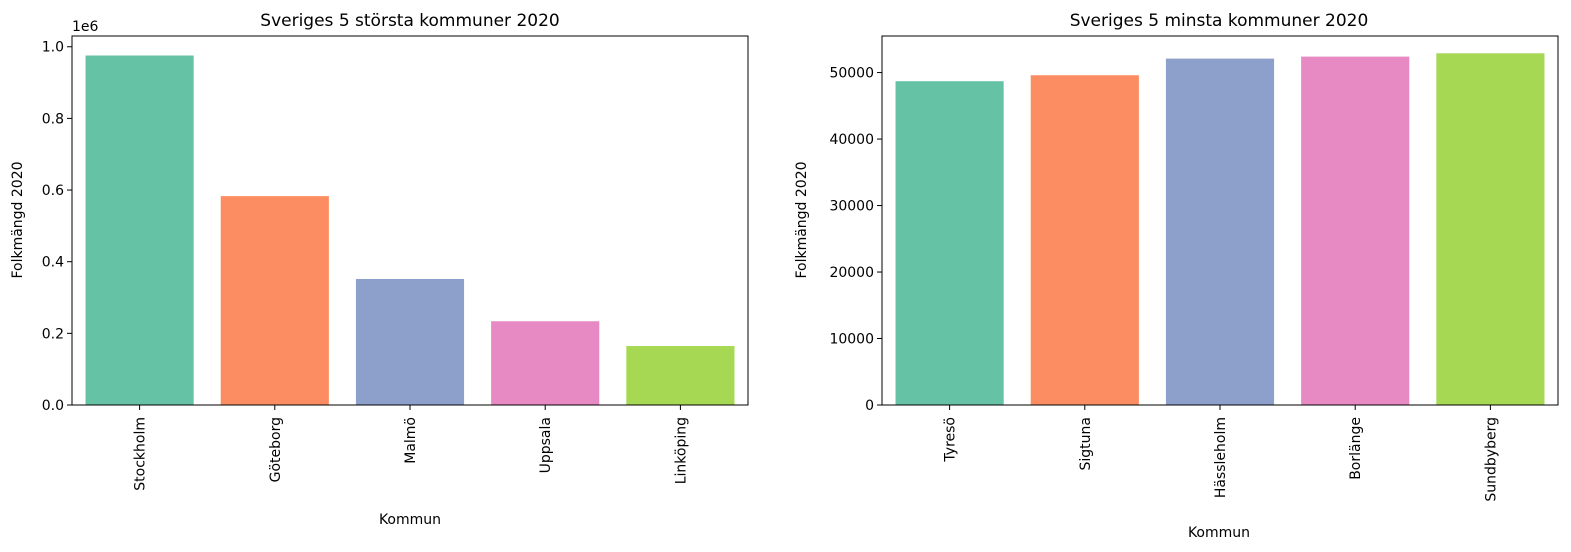  What do you see at coordinates (869, 406) in the screenshot?
I see `y-tick-label: 0` at bounding box center [869, 406].